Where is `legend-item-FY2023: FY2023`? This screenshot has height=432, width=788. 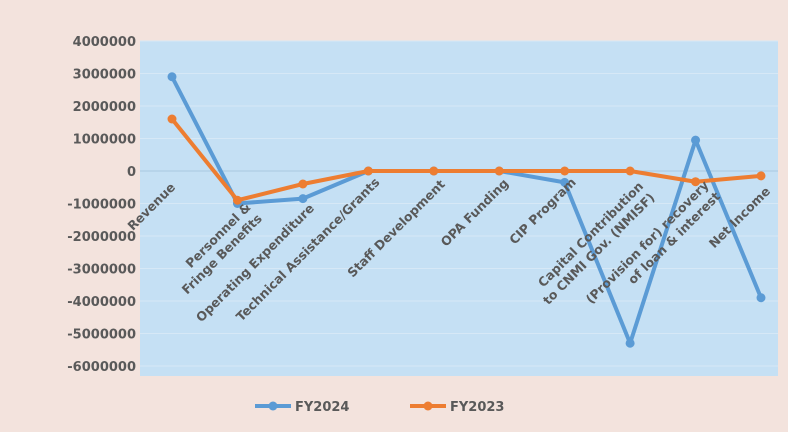 legend-item-FY2023: FY2023 is located at coordinates (457, 407).